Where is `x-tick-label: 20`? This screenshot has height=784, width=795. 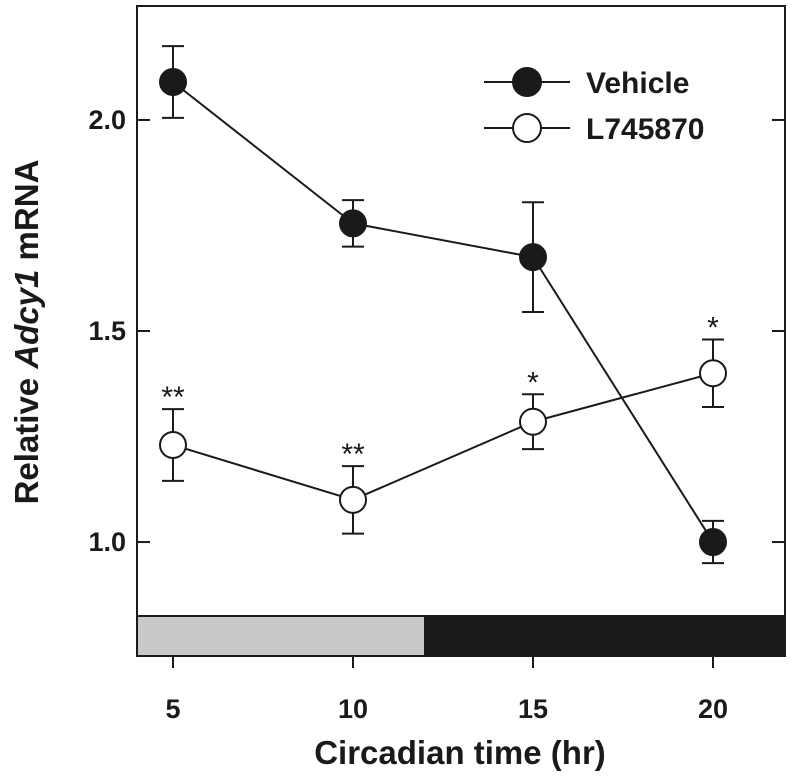
x-tick-label: 20 is located at coordinates (713, 709).